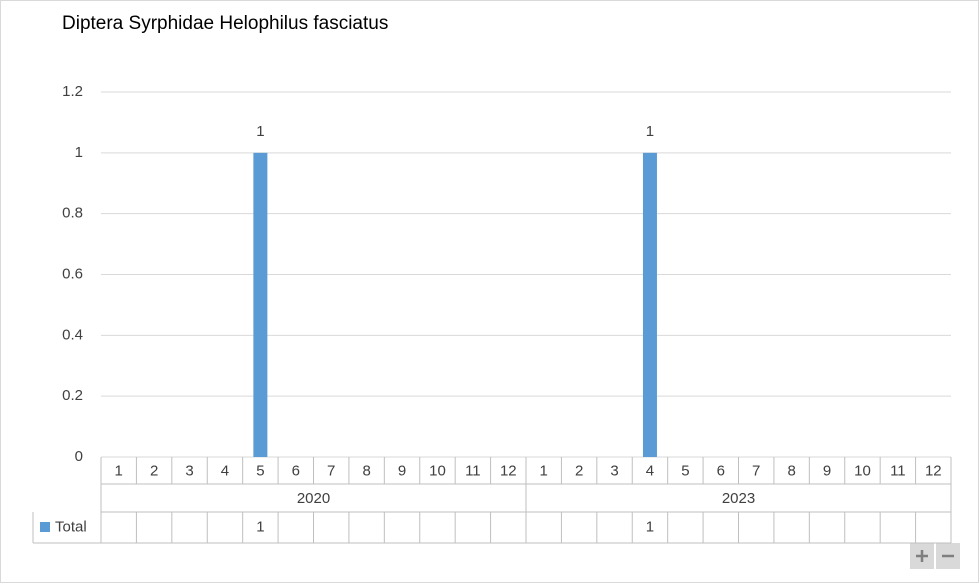  Describe the element at coordinates (72, 395) in the screenshot. I see `y-tick-label: 0.2` at that location.